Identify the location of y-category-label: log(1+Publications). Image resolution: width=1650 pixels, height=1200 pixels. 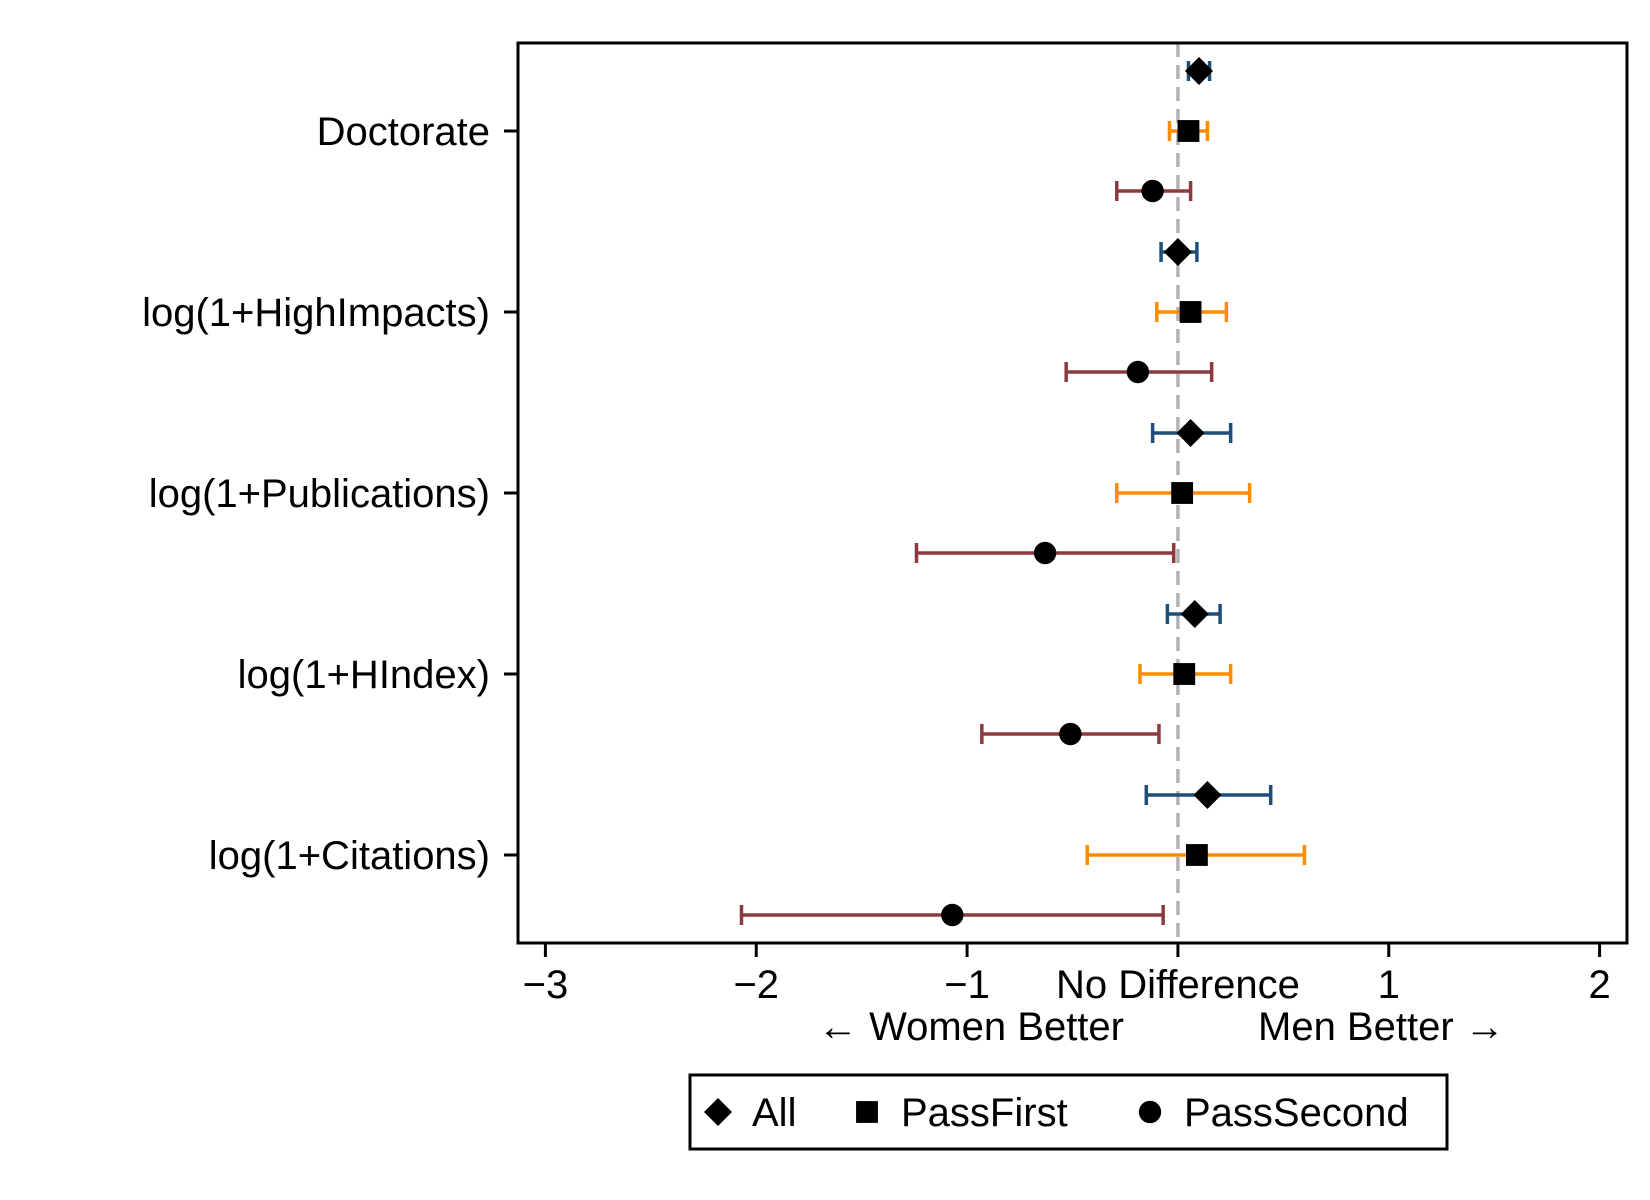
(319, 494).